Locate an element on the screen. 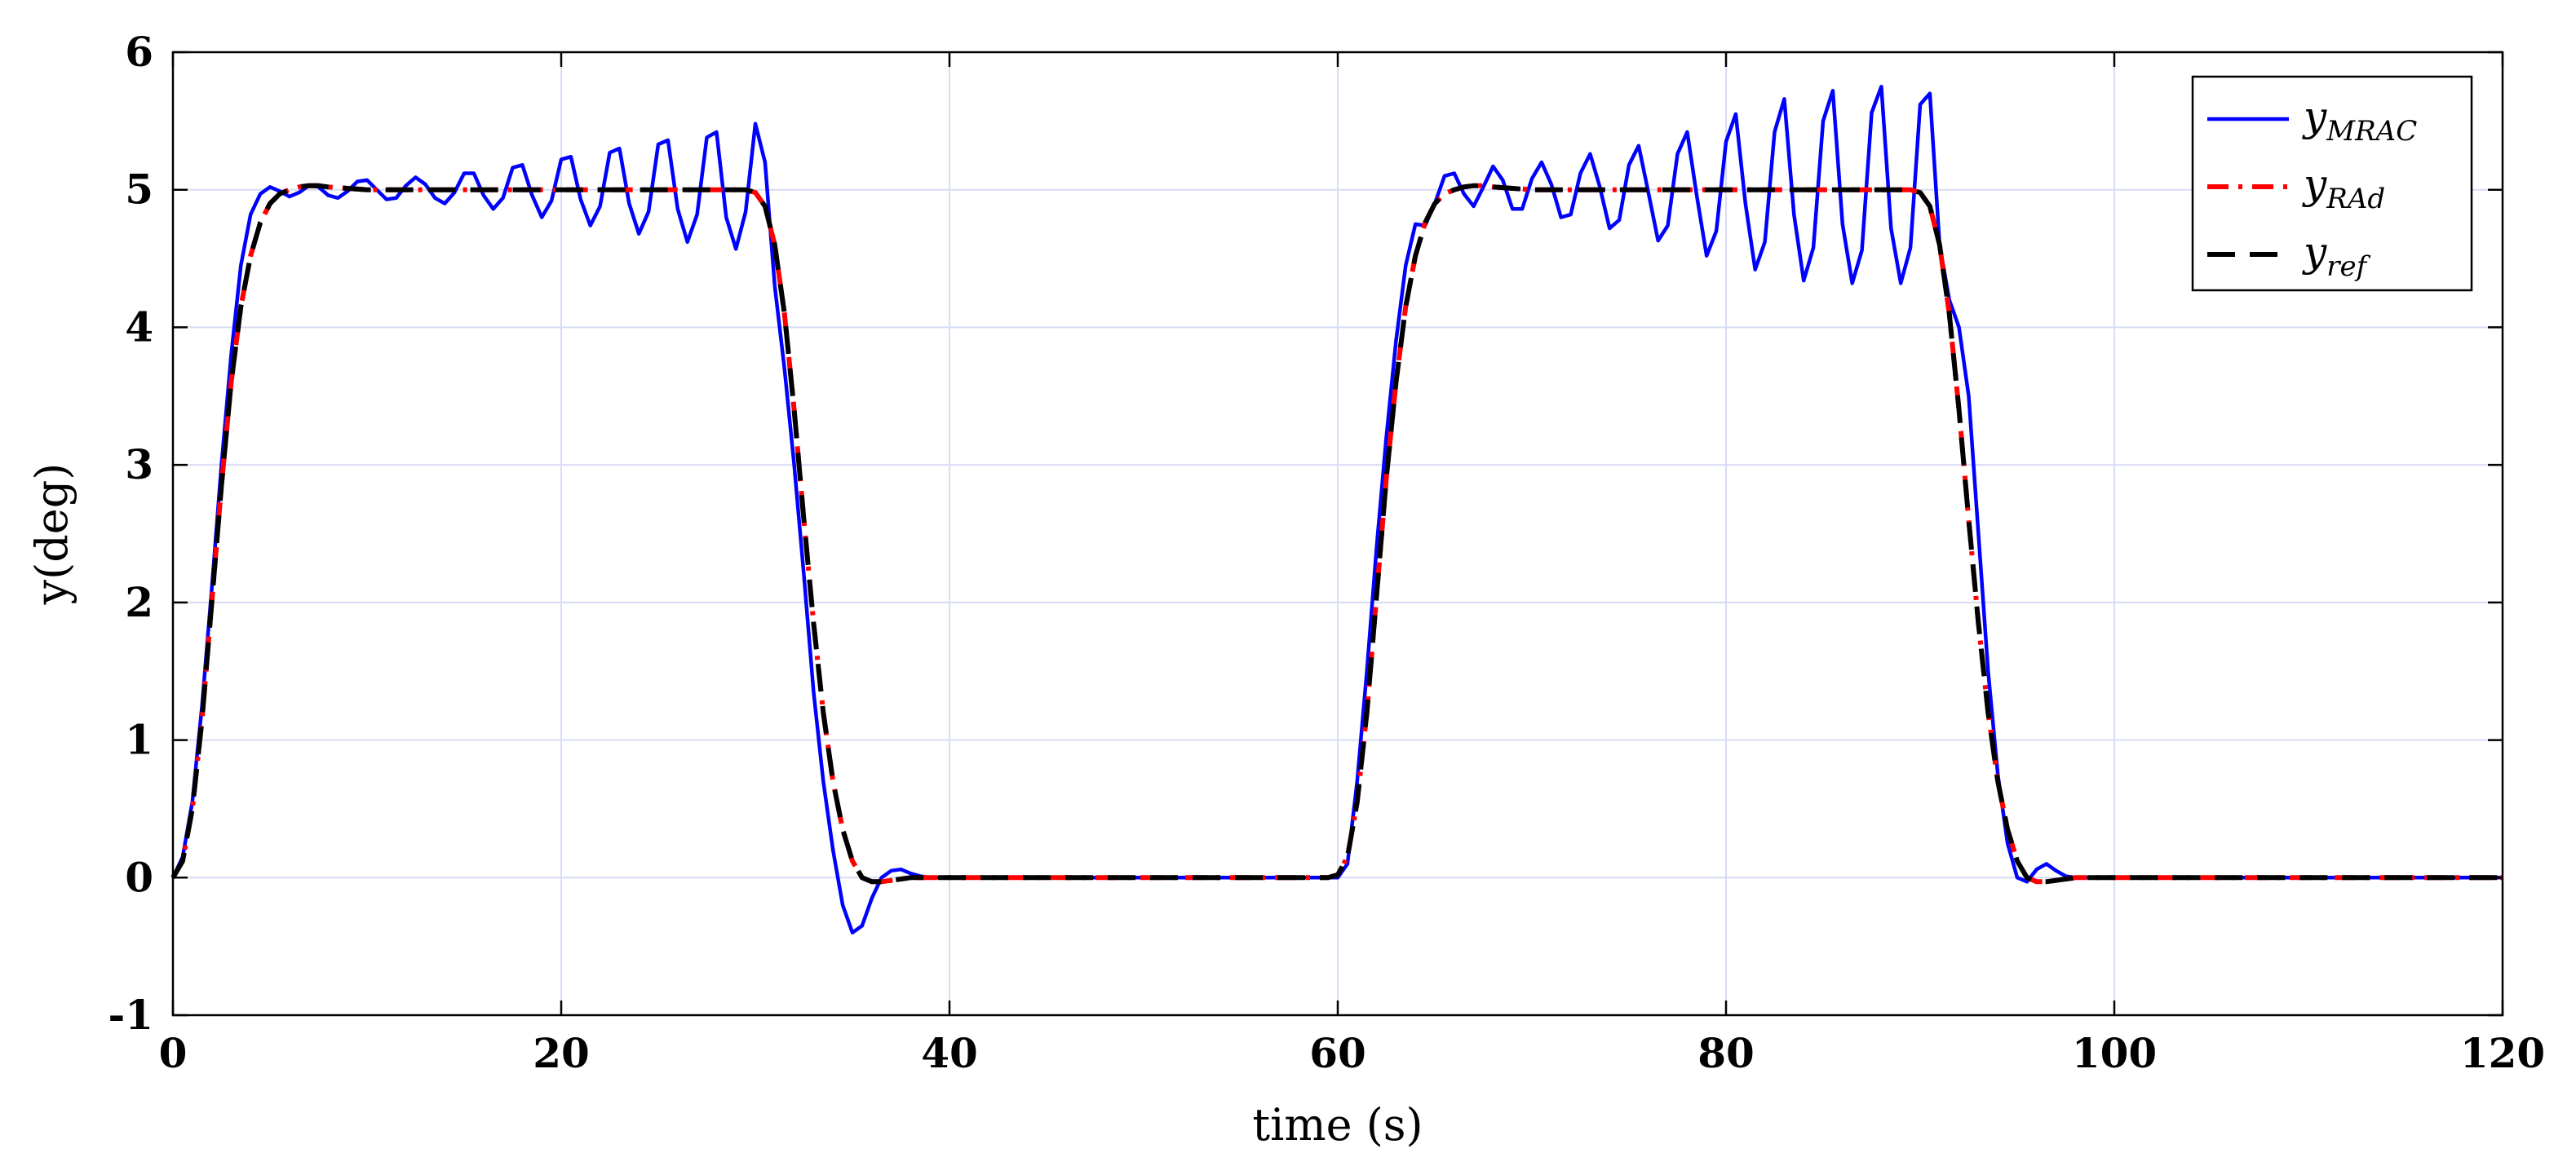 The height and width of the screenshot is (1175, 2576). x-tick-label: 40 is located at coordinates (949, 1053).